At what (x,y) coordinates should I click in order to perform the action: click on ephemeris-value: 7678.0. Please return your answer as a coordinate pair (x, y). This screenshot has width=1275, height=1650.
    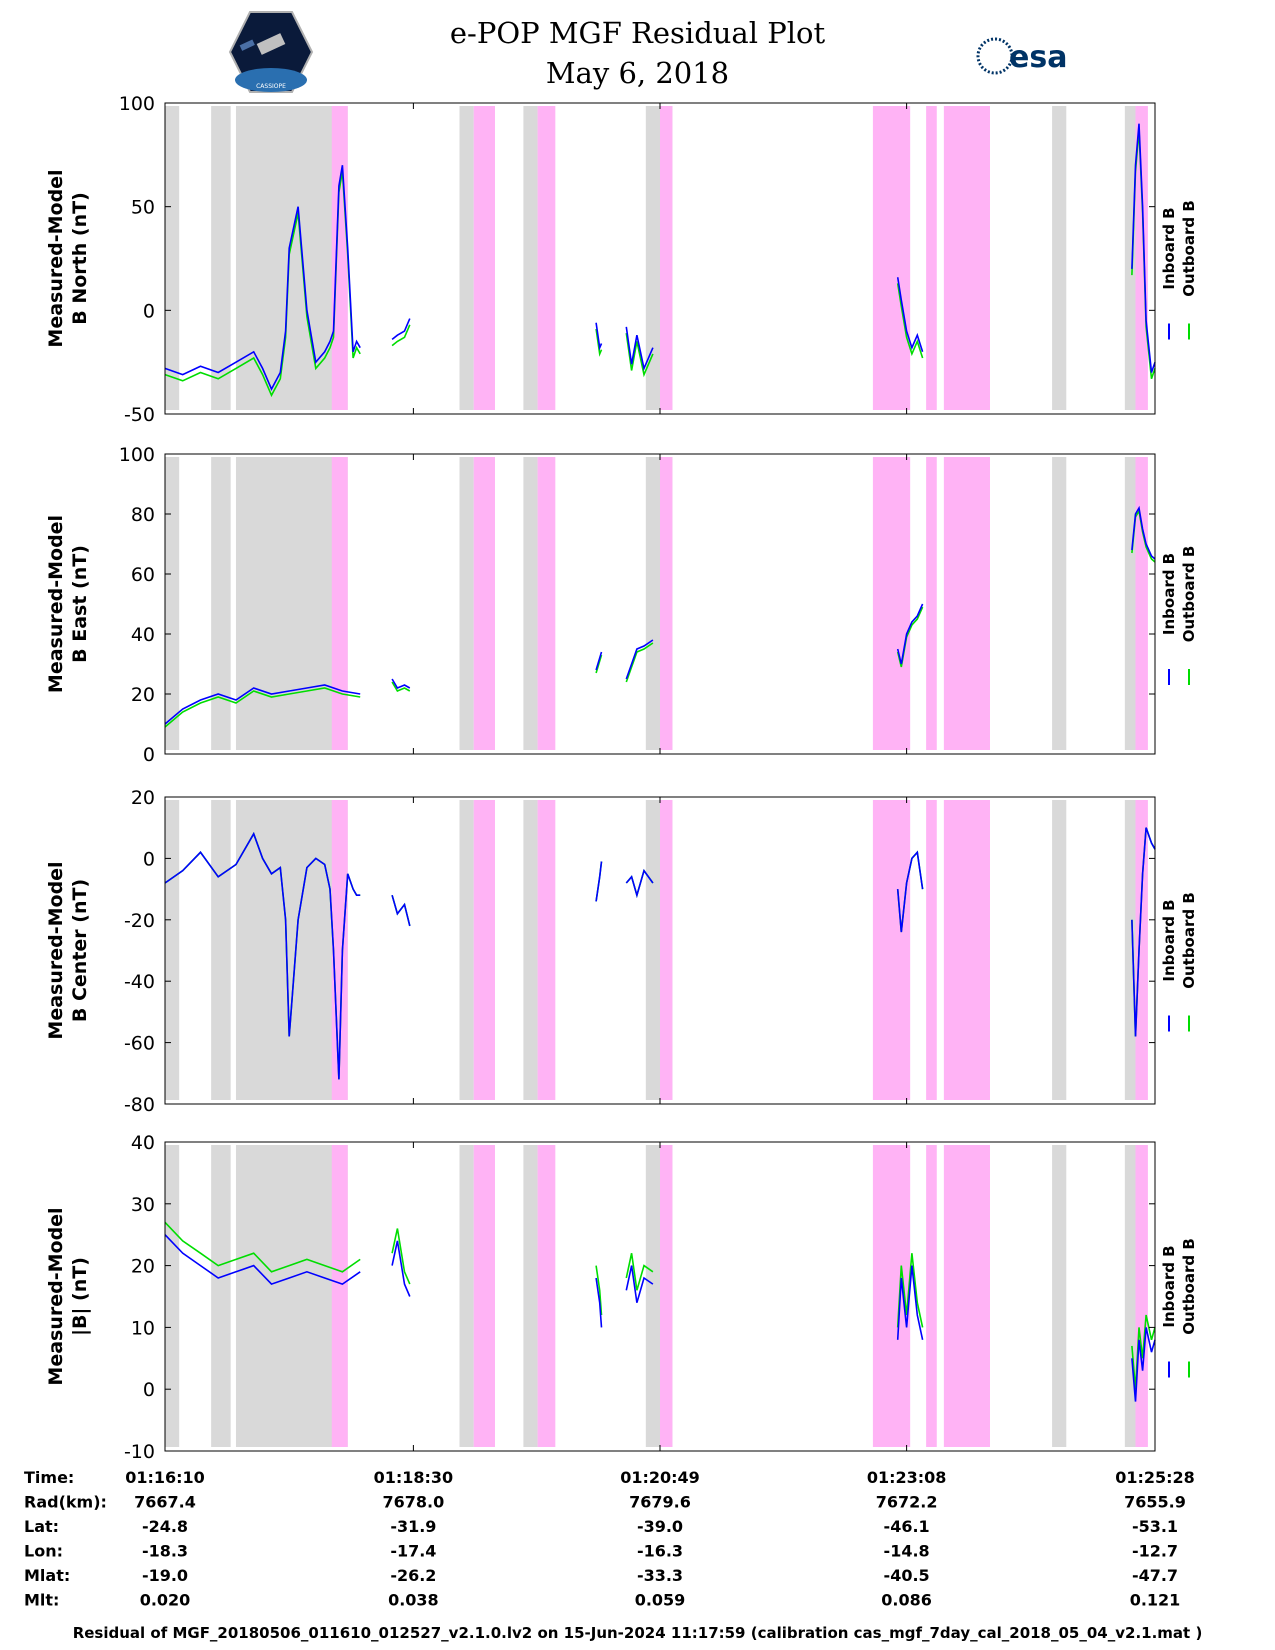
    Looking at the image, I should click on (414, 1502).